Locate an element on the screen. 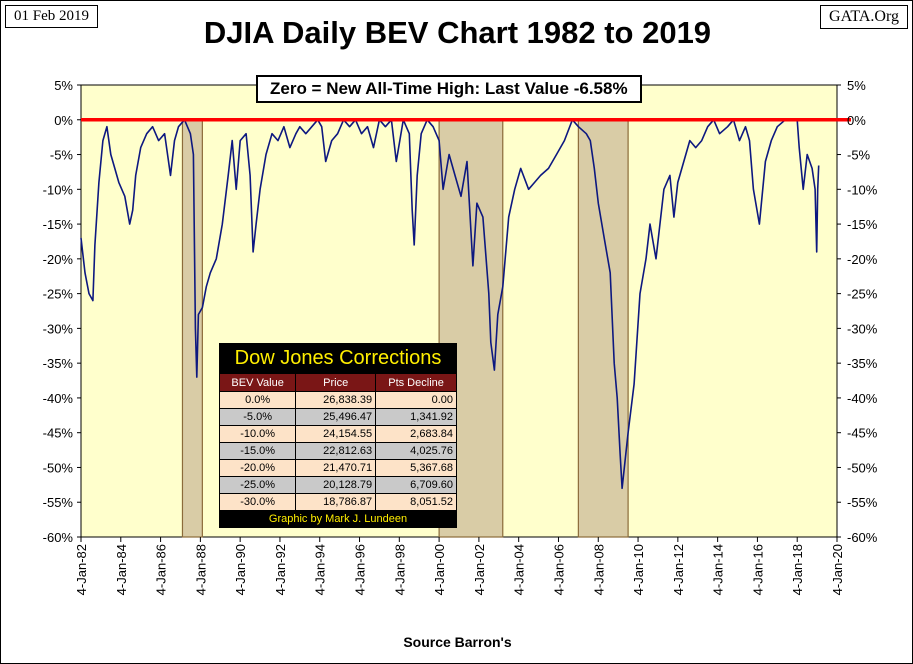 The image size is (913, 664). cell-bev: -20.0% is located at coordinates (257, 468).